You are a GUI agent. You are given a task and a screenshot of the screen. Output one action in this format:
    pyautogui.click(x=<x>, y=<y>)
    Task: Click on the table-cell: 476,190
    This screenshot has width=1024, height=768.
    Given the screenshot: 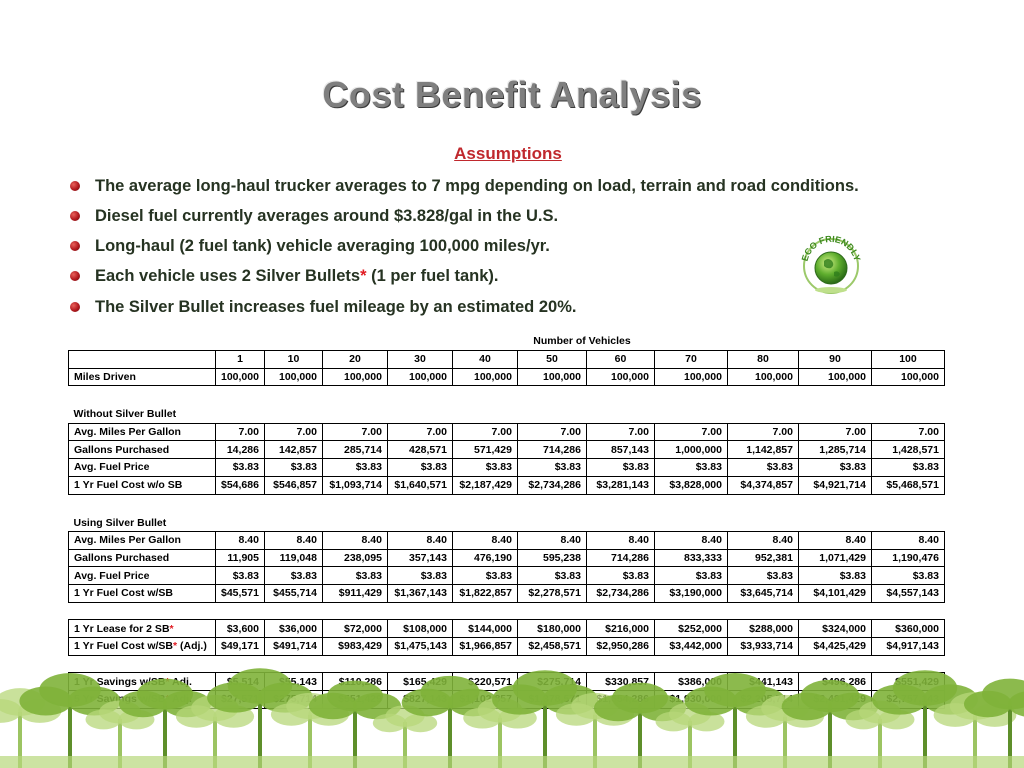 What is the action you would take?
    pyautogui.click(x=484, y=558)
    